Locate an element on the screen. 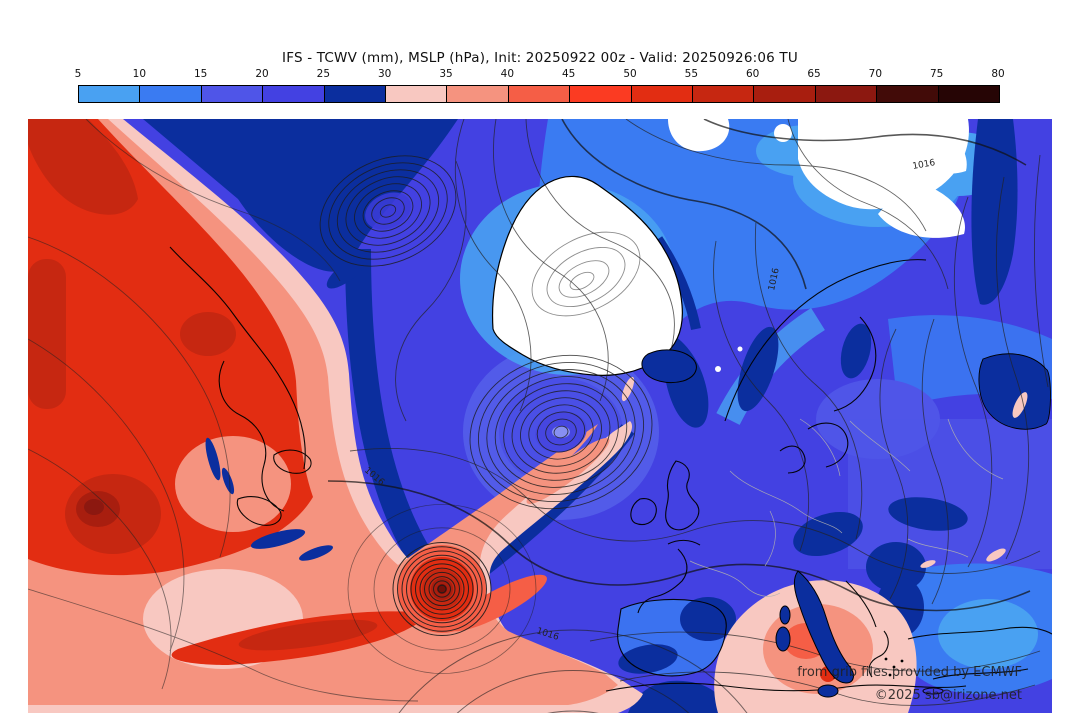  attribution-copyright: ©2025 sb@irizone.net is located at coordinates (948, 695).